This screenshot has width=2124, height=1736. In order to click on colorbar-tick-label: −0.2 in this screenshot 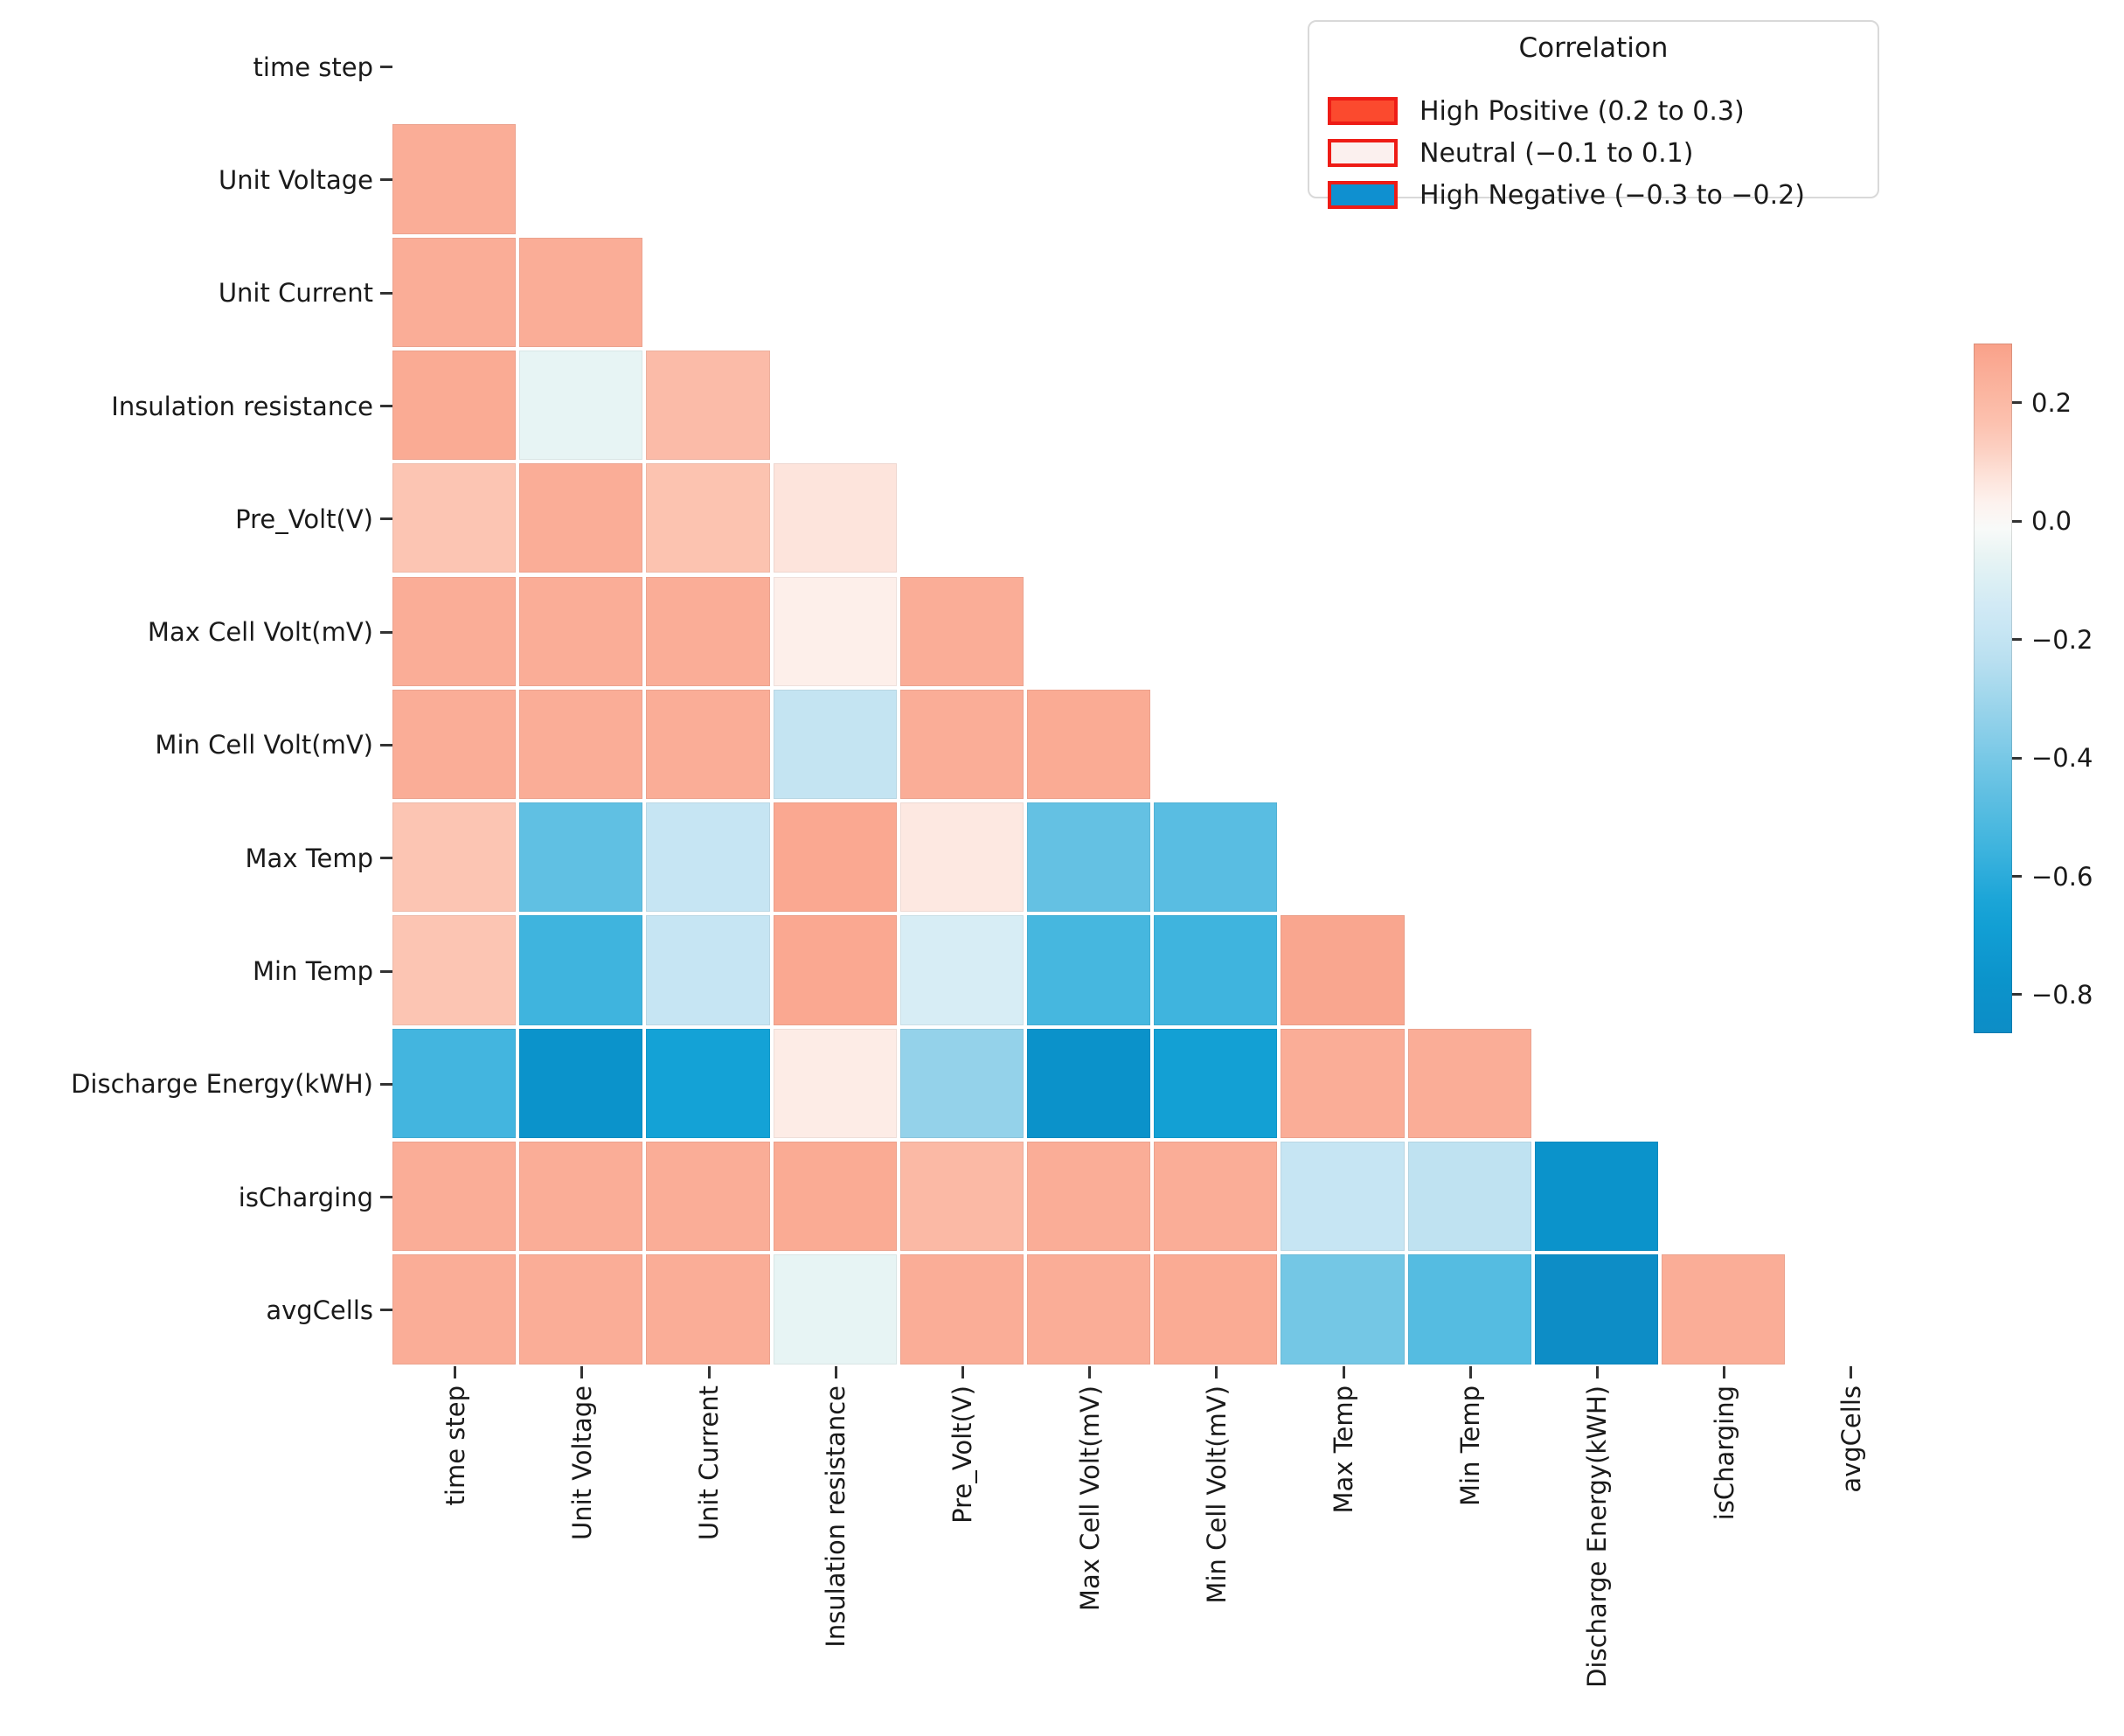, I will do `click(2062, 639)`.